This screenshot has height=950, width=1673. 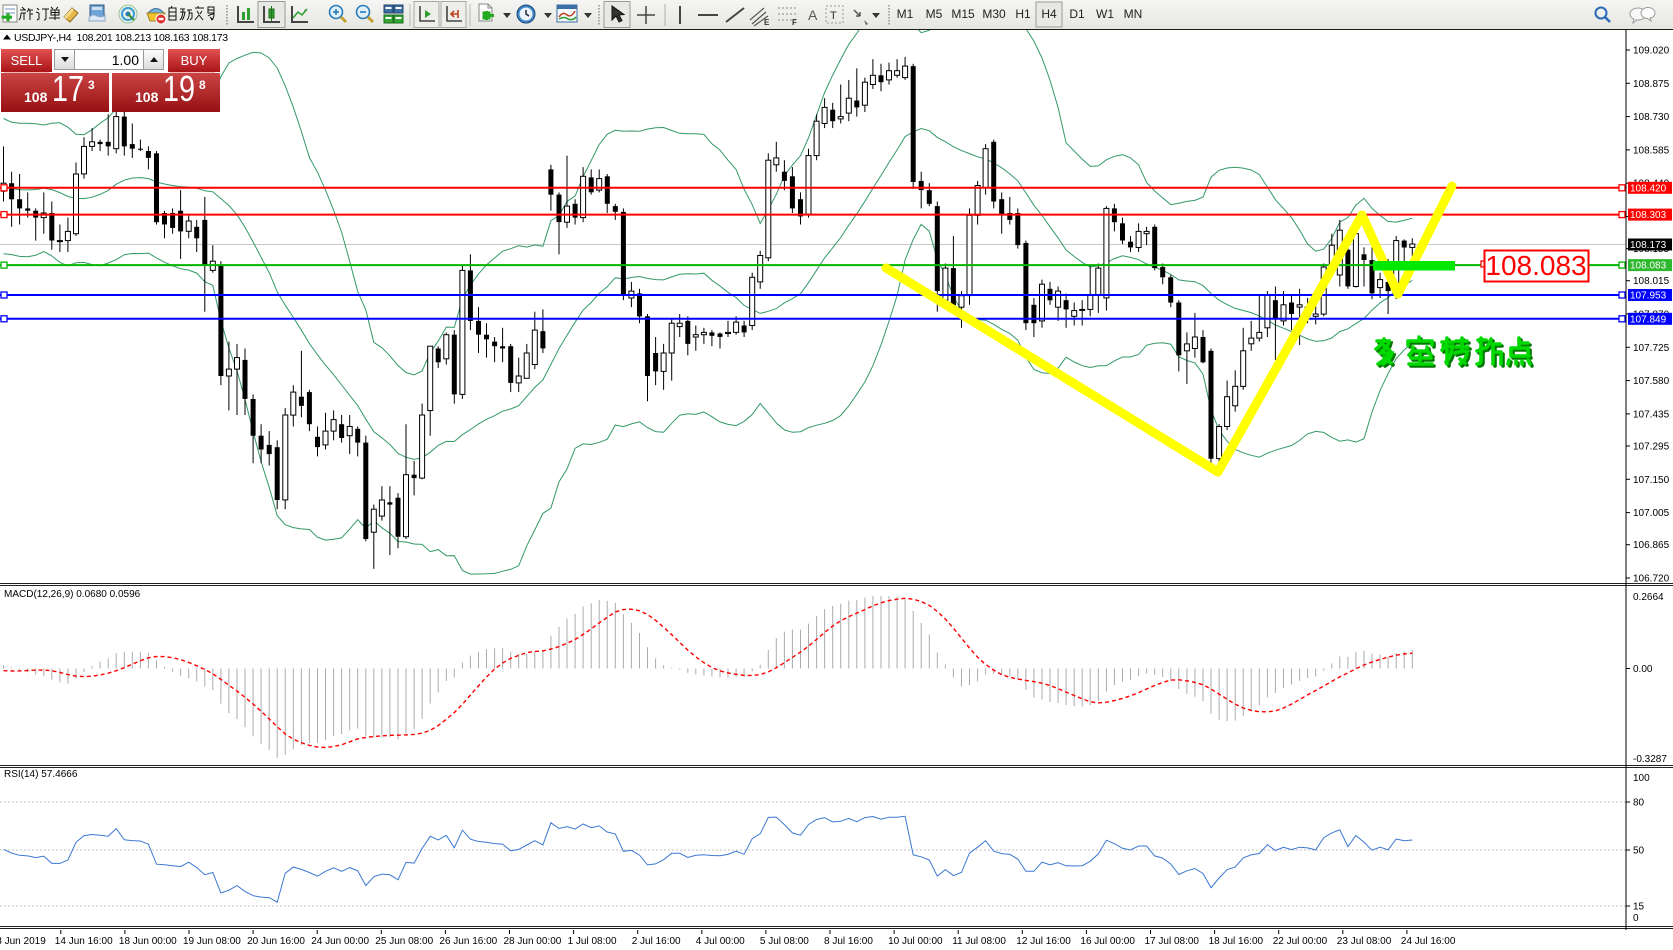 I want to click on svg-text: 20 Jun 16:00, so click(x=276, y=941).